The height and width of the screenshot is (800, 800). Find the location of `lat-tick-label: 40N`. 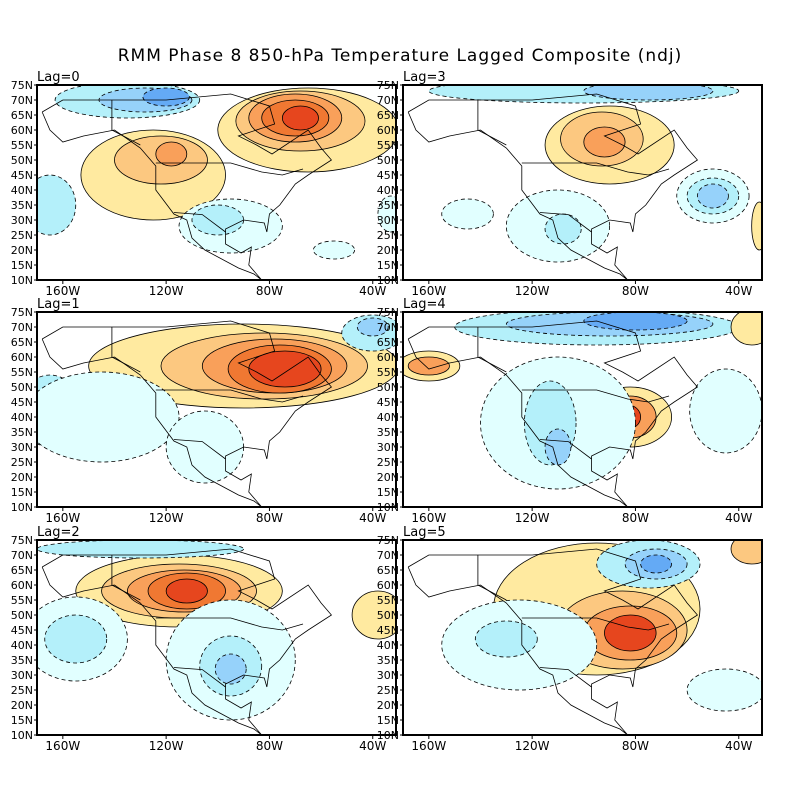

lat-tick-label: 40N is located at coordinates (388, 417).